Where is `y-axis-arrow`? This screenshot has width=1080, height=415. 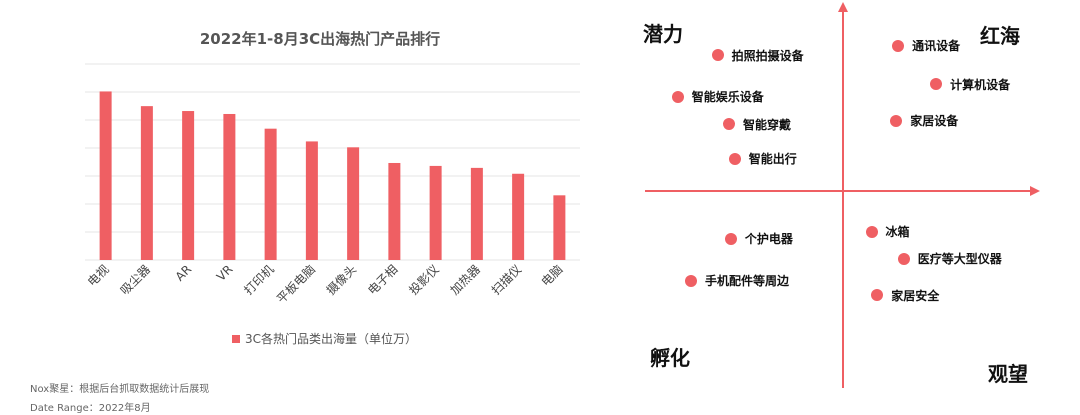
y-axis-arrow is located at coordinates (843, 7).